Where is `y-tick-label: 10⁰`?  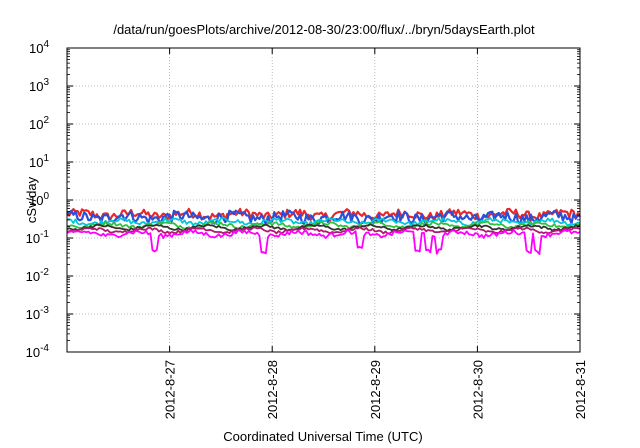
y-tick-label: 10⁰ is located at coordinates (39, 199).